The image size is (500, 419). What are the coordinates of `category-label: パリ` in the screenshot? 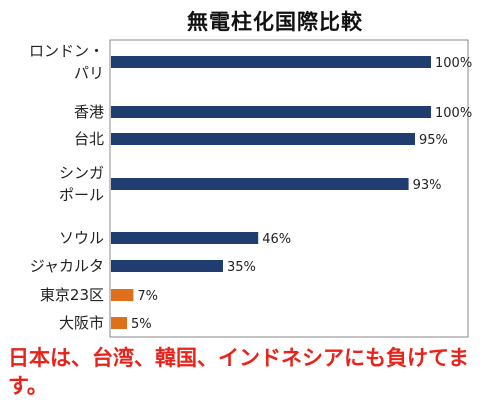 It's located at (89, 73).